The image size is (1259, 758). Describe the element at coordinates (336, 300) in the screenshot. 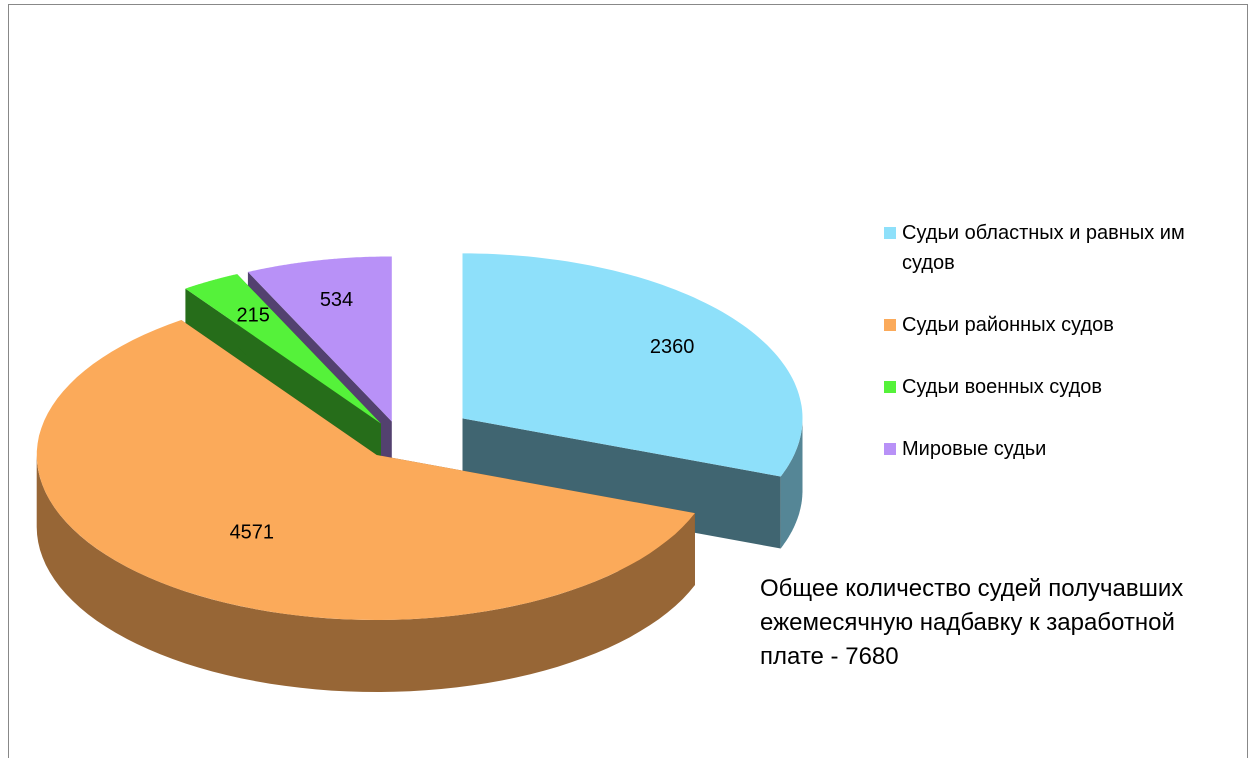

I see `data-label: 534` at that location.